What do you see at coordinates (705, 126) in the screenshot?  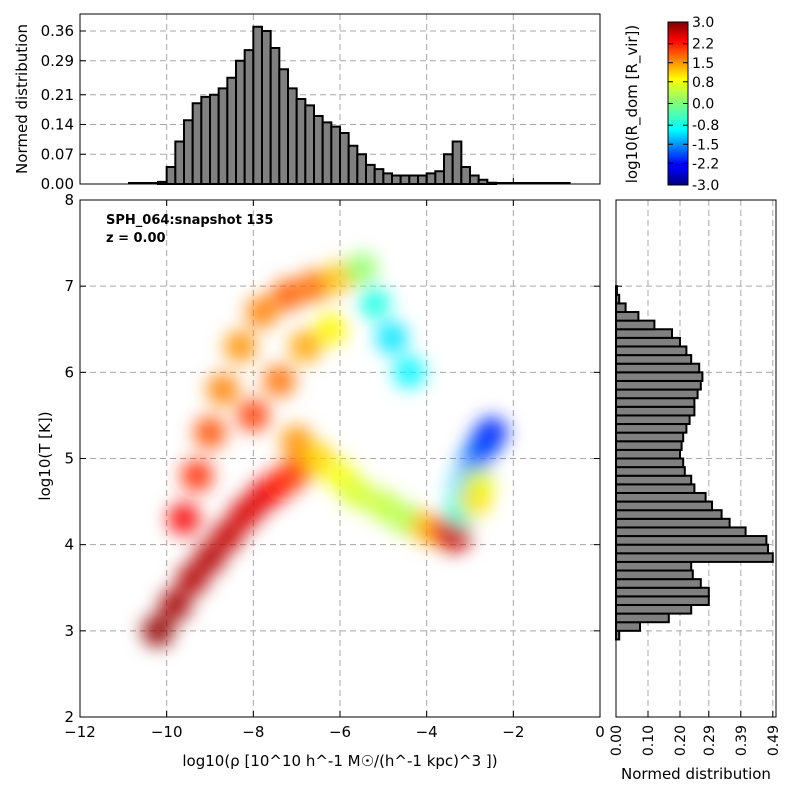 I see `colorbar-tick-label: -0.8` at bounding box center [705, 126].